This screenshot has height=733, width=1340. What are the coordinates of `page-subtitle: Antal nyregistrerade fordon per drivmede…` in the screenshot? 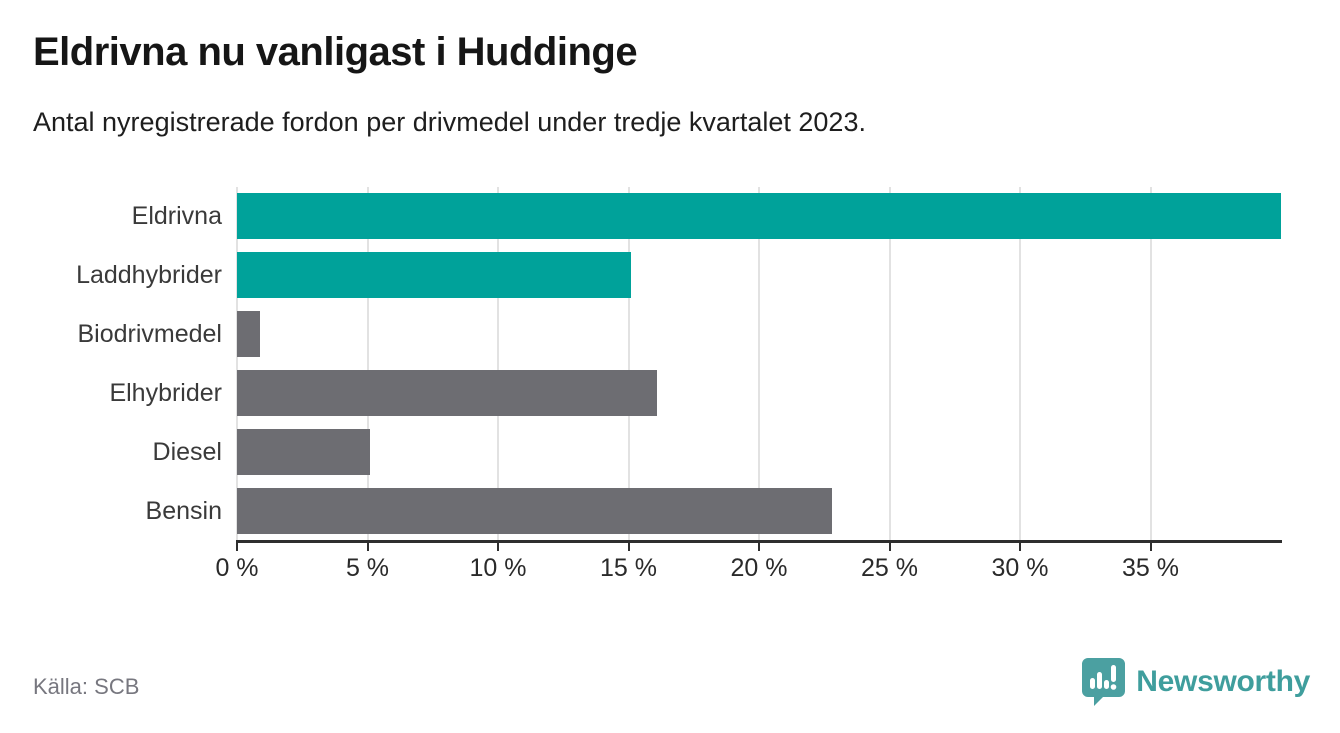 It's located at (449, 122).